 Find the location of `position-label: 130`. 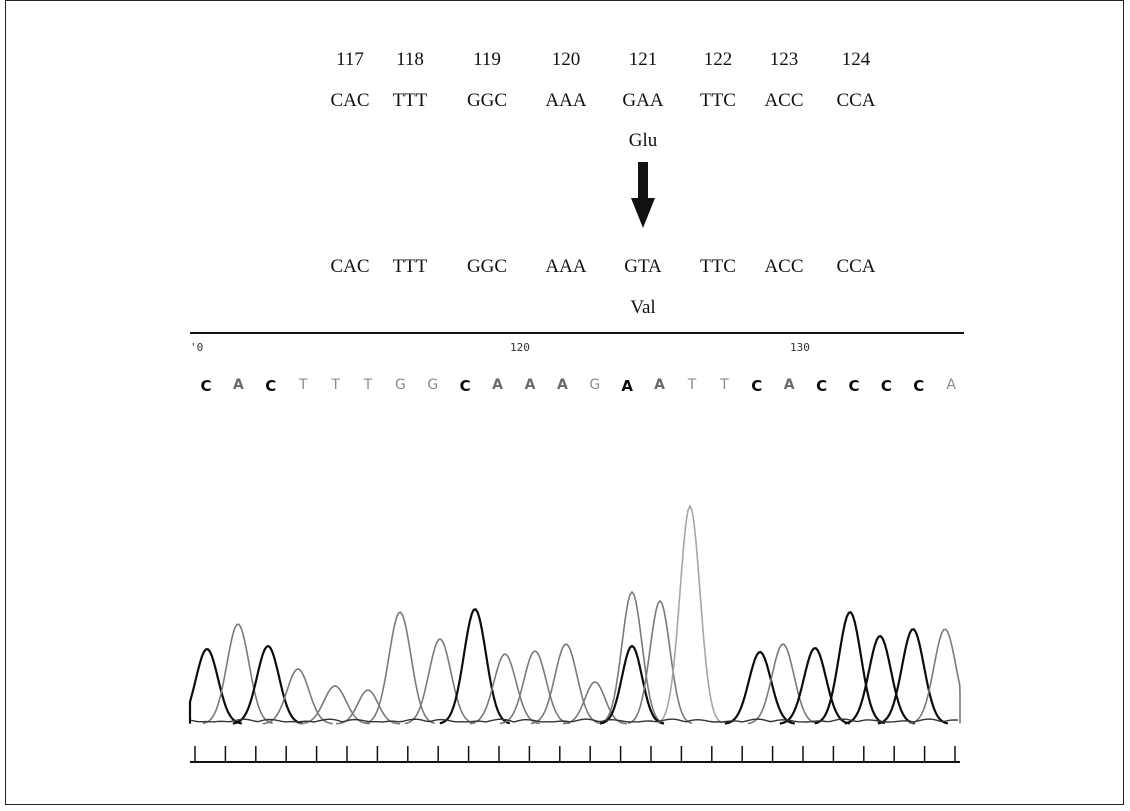

position-label: 130 is located at coordinates (800, 347).